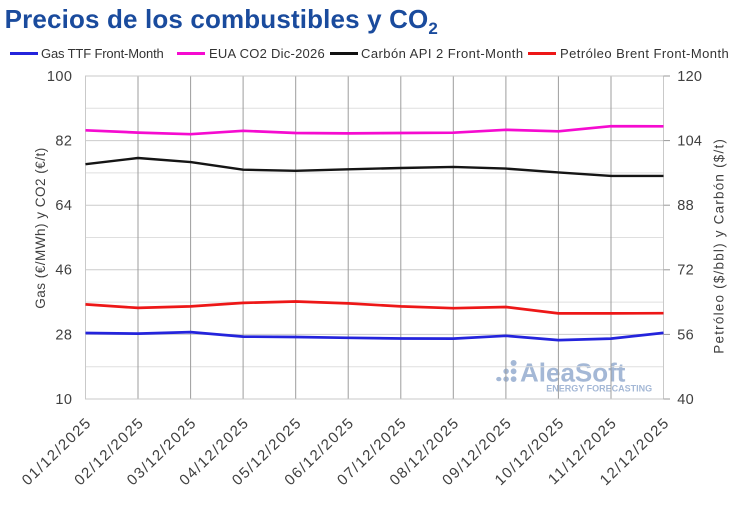 This screenshot has height=509, width=730. Describe the element at coordinates (685, 400) in the screenshot. I see `svg-text: 40` at that location.